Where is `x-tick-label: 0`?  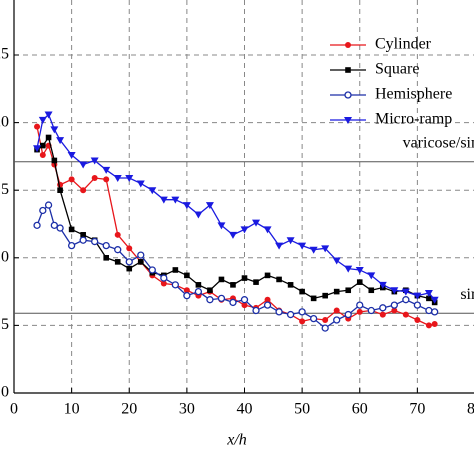
x-tick-label: 0 is located at coordinates (14, 409).